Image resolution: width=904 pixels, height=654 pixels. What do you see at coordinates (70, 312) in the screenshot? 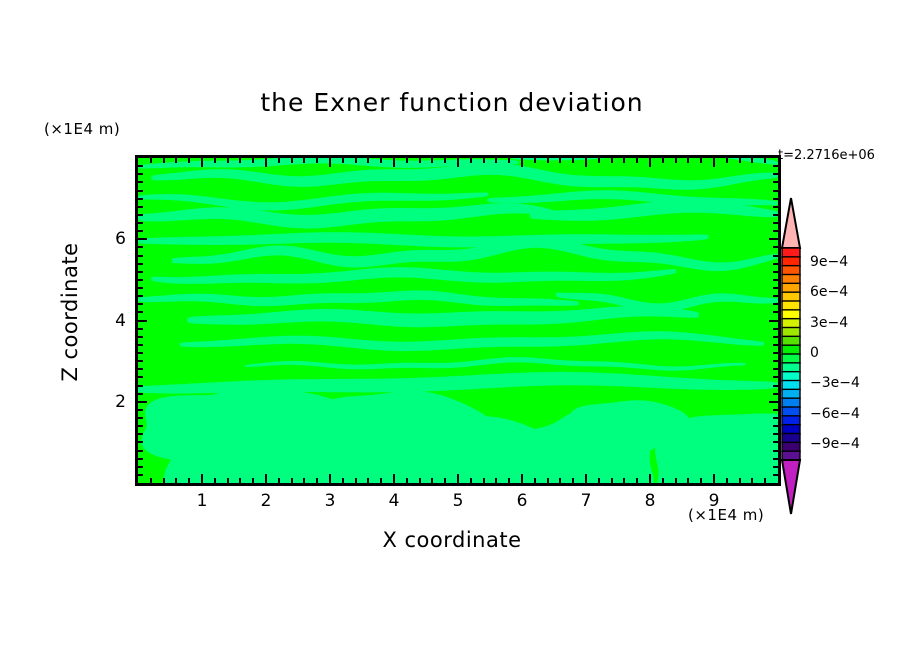
I see `y-axis-title: Z coordinate` at bounding box center [70, 312].